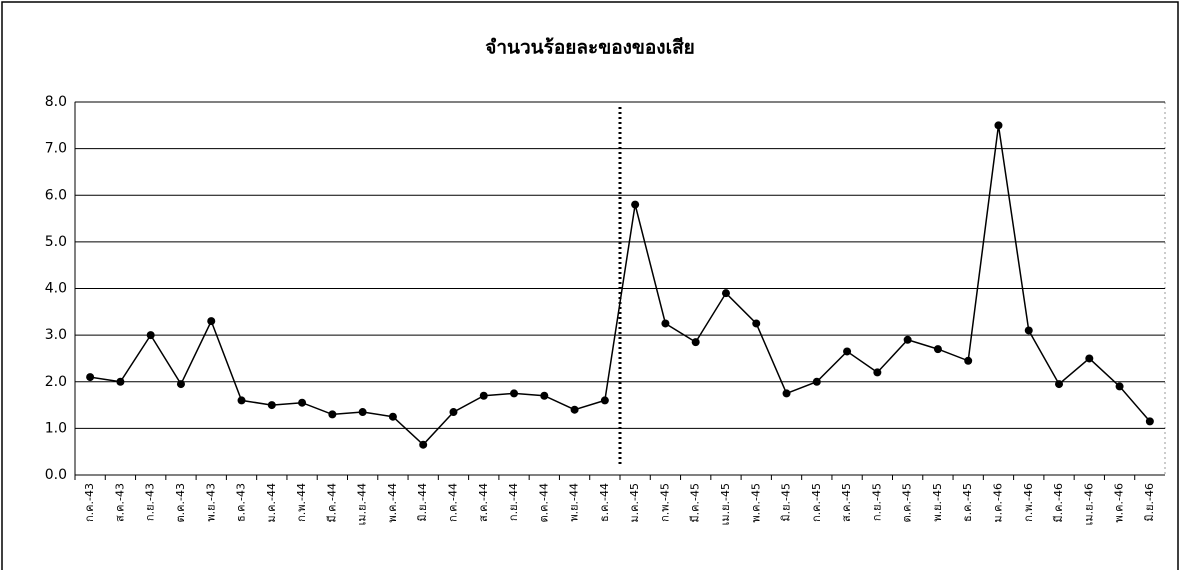  I want to click on x-tick-label: พ.ค.-46, so click(1119, 503).